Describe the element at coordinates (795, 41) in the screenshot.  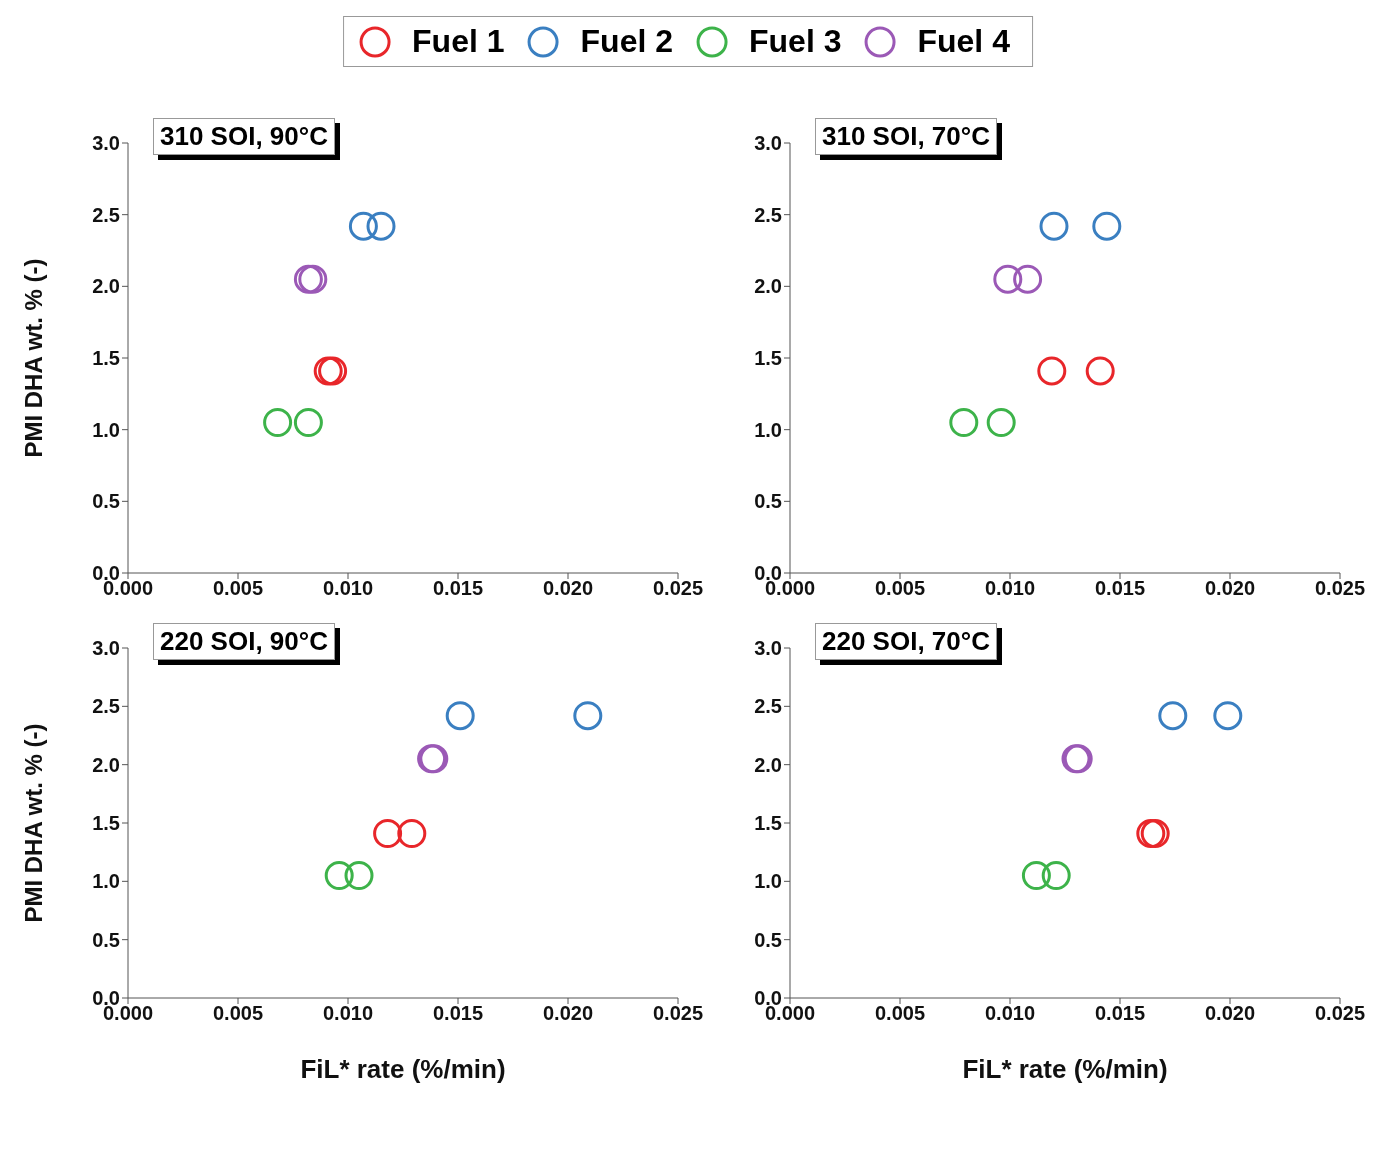
I see `legend-label: Fuel 3` at that location.